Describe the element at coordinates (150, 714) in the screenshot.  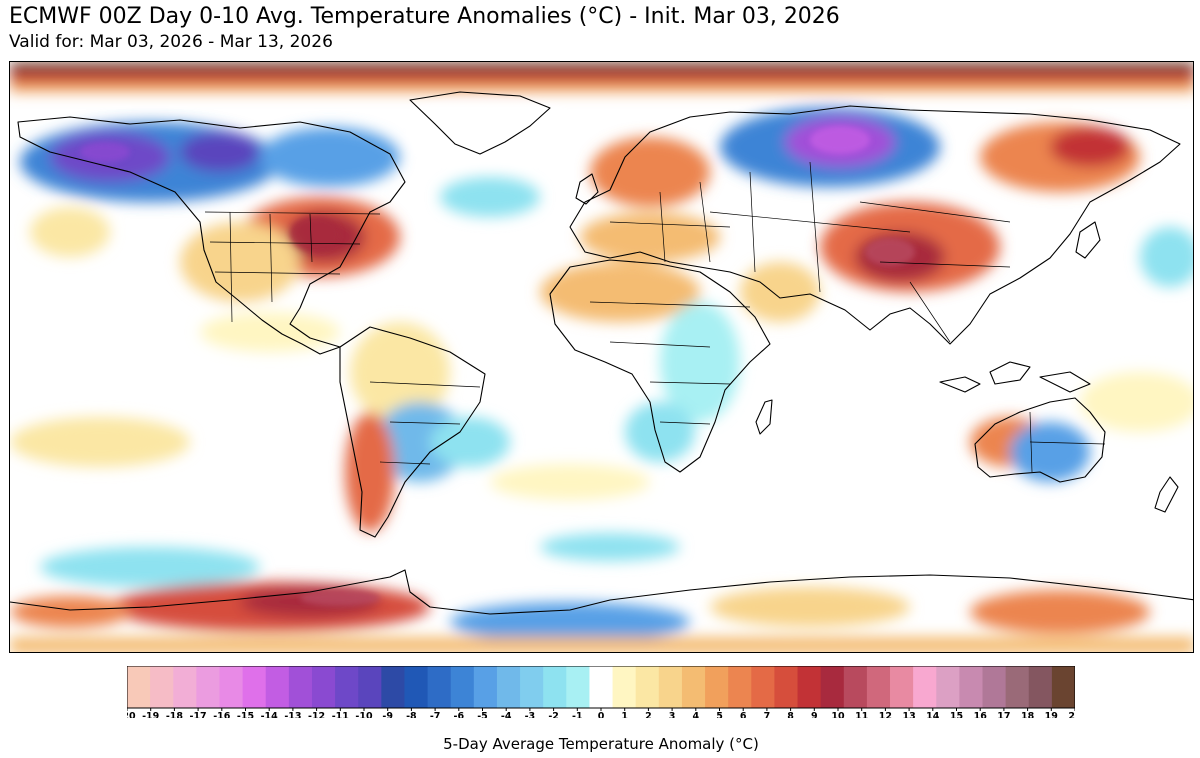
I see `colorbar-tick-label: -19` at that location.